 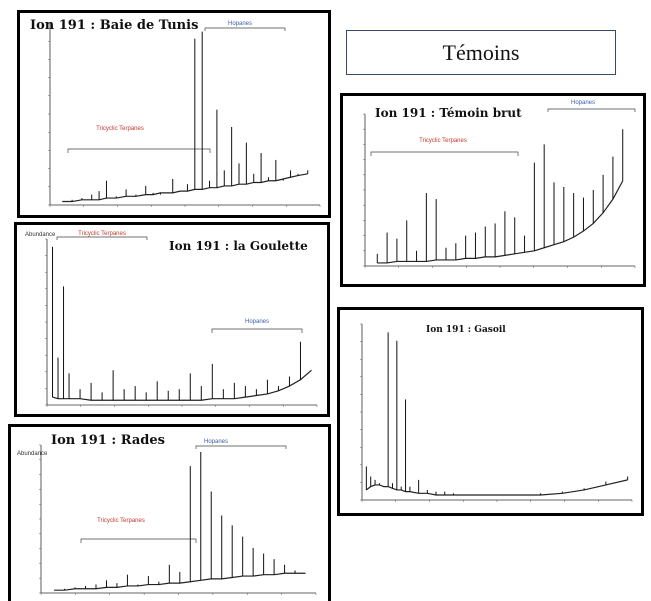 What do you see at coordinates (167, 517) in the screenshot?
I see `chart-rades-svg: Hopanes Tricyclic Terpanes Abundance` at bounding box center [167, 517].